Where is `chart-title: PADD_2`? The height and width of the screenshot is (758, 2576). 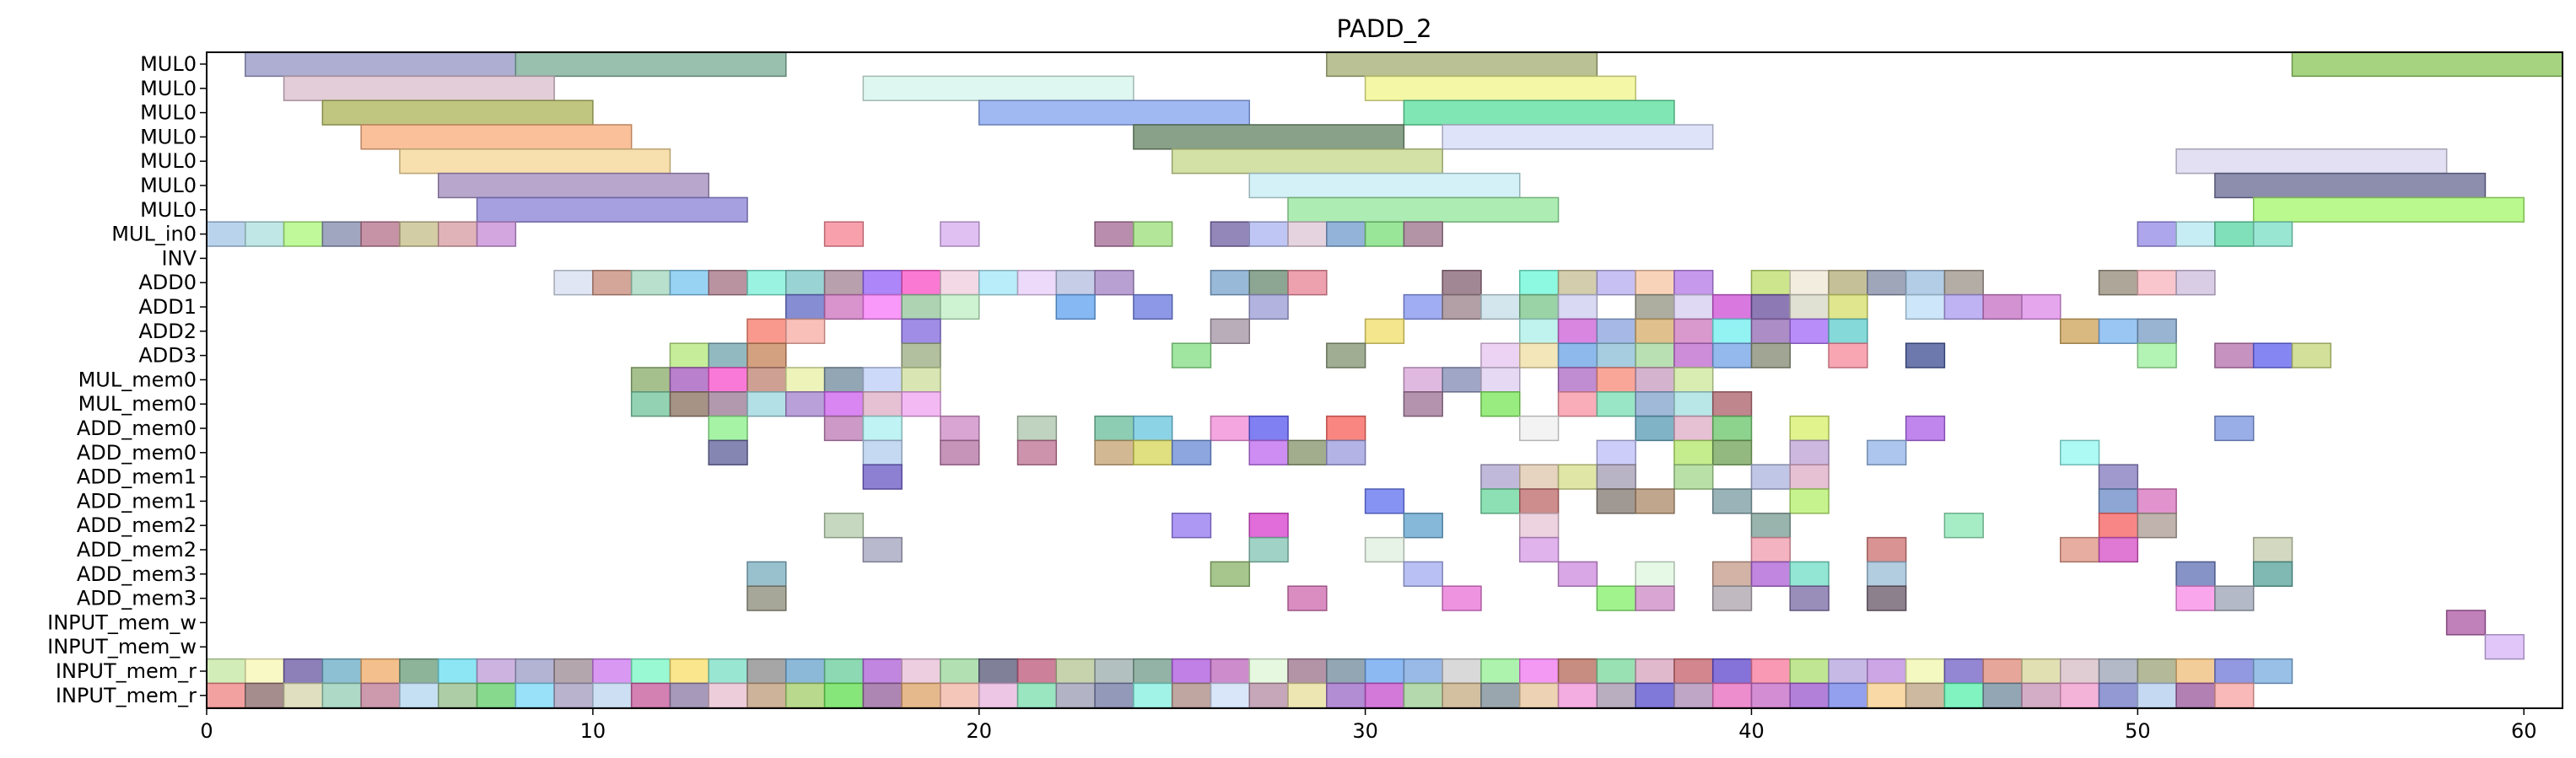
chart-title: PADD_2 is located at coordinates (1383, 28).